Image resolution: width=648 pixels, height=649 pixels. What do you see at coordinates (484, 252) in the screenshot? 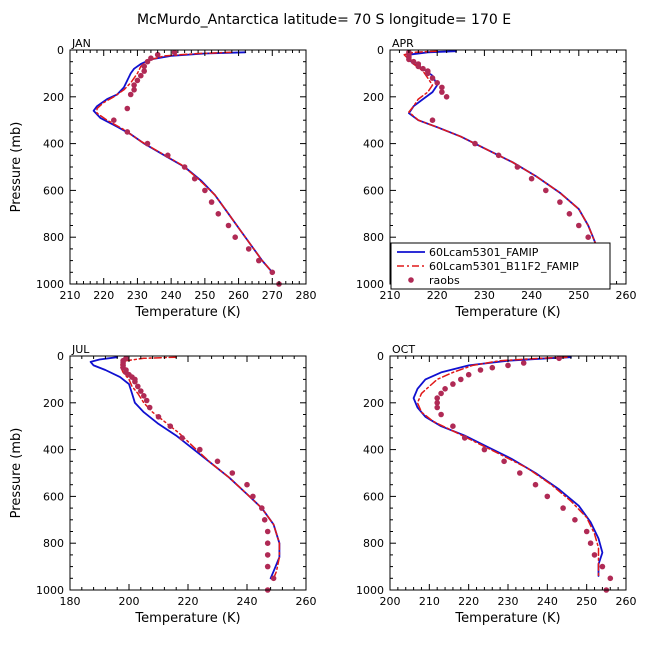
I see `legend-label-famip: 60Lcam5301_FAMIP` at bounding box center [484, 252].